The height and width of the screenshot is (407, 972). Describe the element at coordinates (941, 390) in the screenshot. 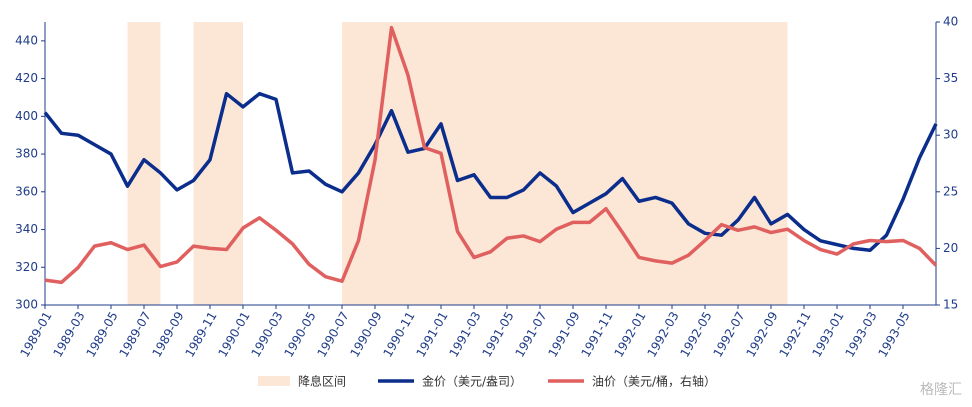

I see `watermark: 格隆汇` at that location.